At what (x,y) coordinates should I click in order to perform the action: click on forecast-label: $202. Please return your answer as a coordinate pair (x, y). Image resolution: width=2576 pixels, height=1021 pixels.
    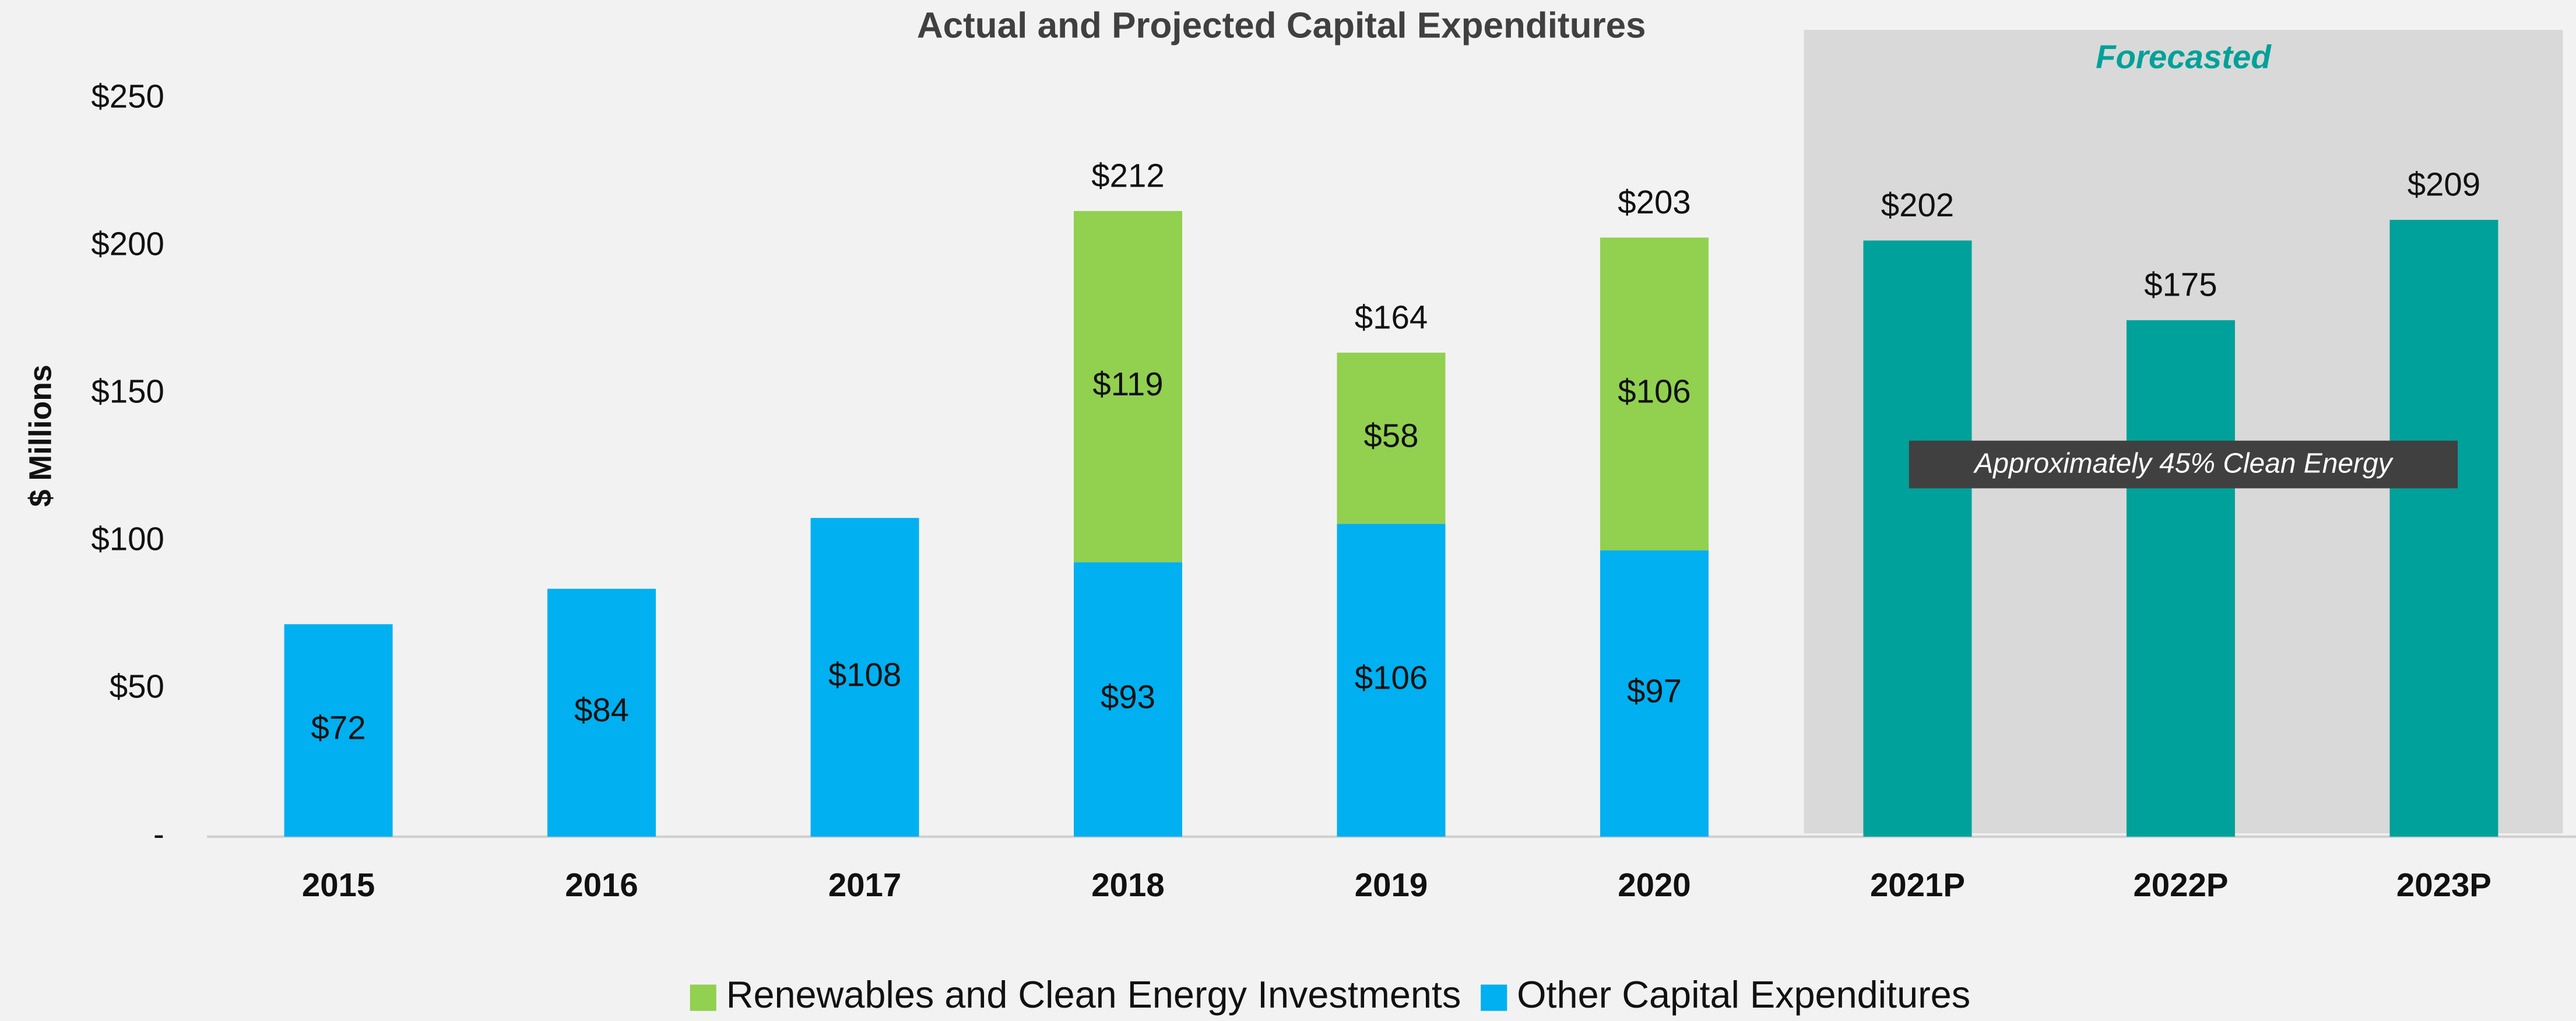
    Looking at the image, I should click on (1917, 205).